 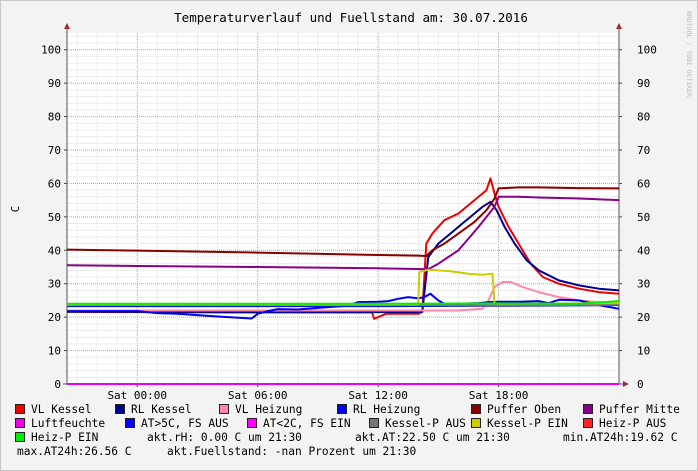 I want to click on watermark: RRDTOOL / TOBI OETIKER, so click(x=689, y=54).